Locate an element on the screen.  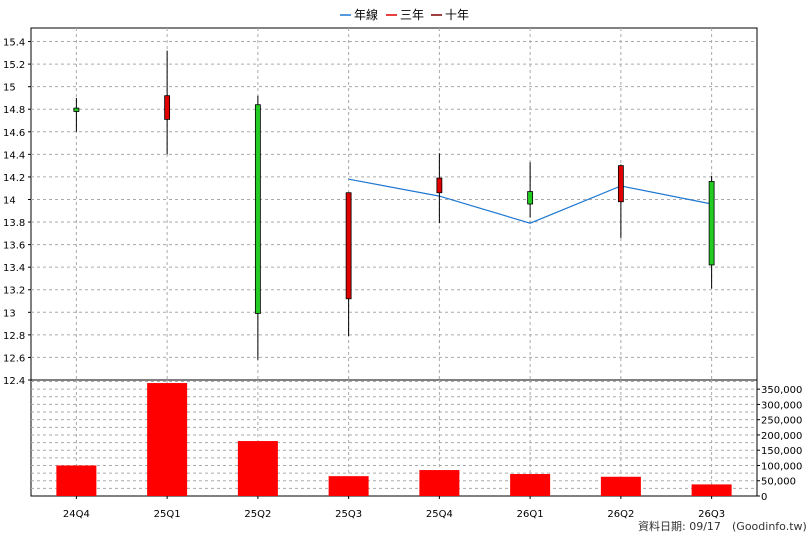
price-tick-label: 13.6 is located at coordinates (14, 246).